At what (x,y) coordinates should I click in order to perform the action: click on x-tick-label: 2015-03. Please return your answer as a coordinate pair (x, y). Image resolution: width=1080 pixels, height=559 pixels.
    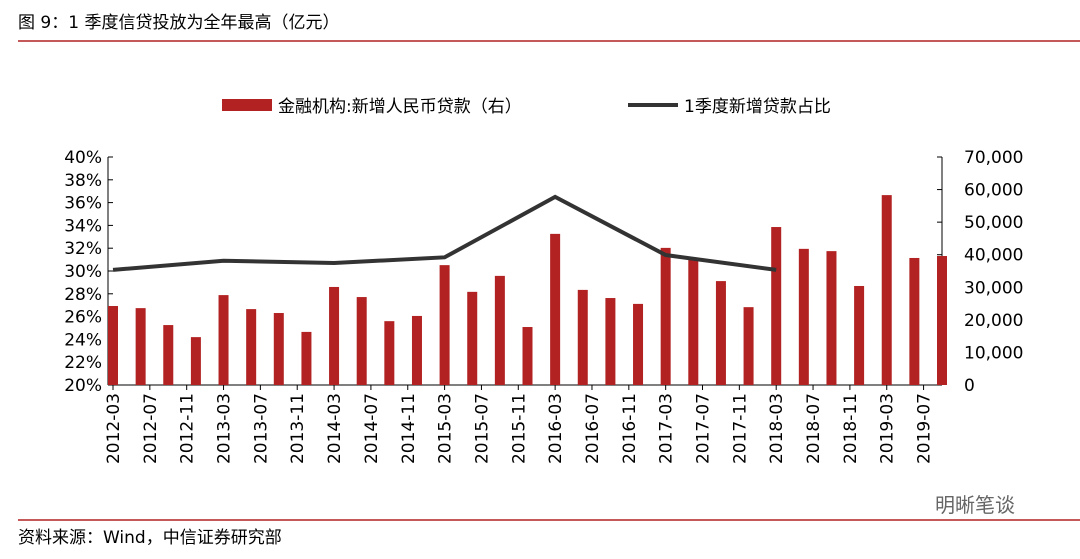
    Looking at the image, I should click on (446, 428).